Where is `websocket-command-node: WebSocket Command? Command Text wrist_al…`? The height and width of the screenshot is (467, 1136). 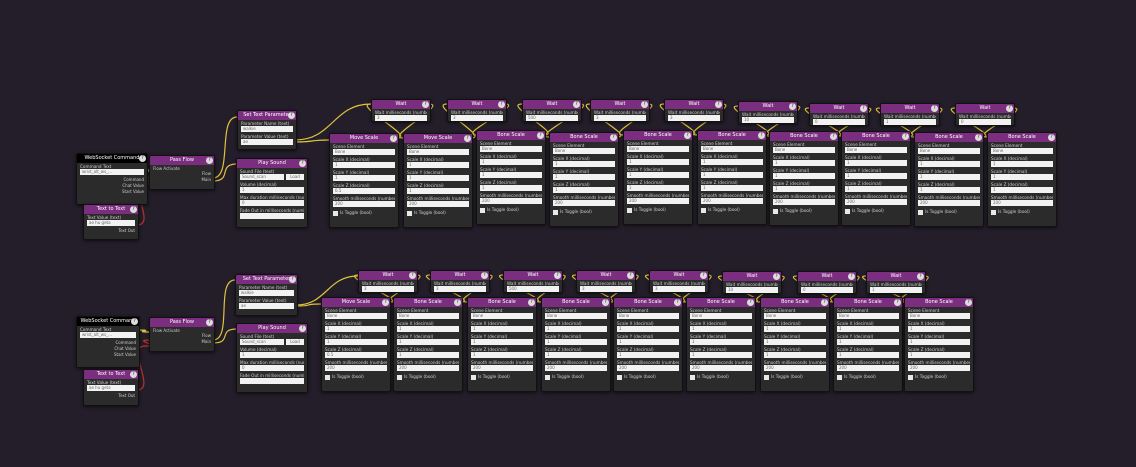 websocket-command-node: WebSocket Command? Command Text wrist_al… is located at coordinates (108, 342).